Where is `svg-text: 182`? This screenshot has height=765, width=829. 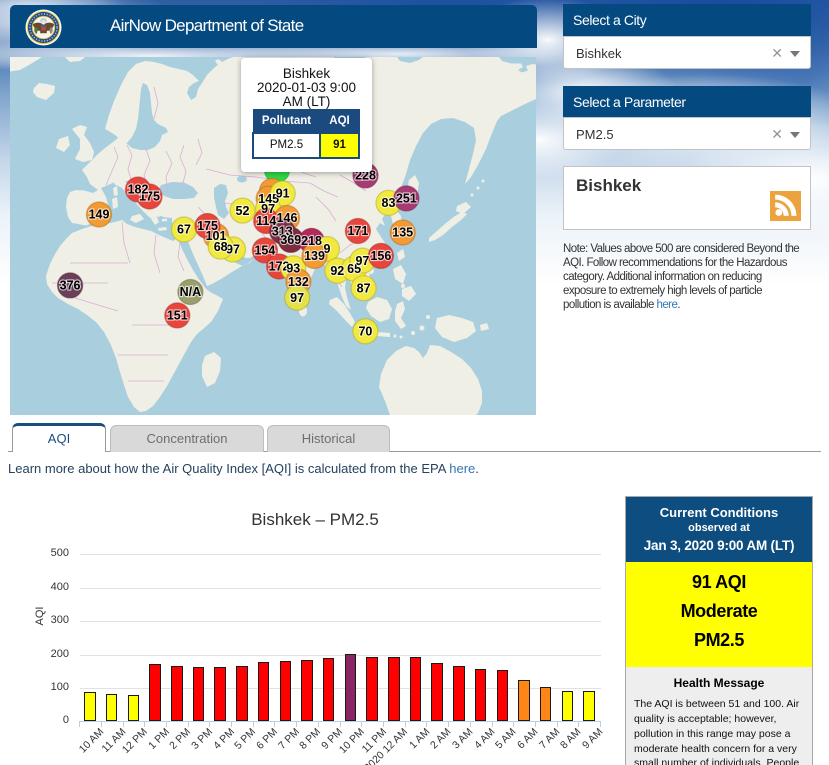 svg-text: 182 is located at coordinates (138, 190).